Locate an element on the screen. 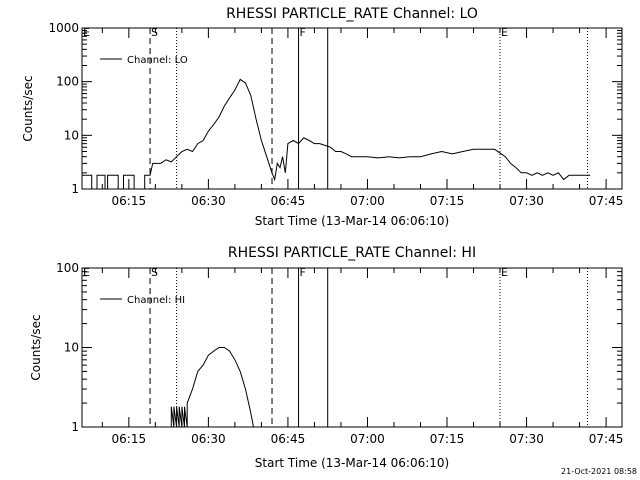  y-tick-label: 1000 is located at coordinates (63, 28).